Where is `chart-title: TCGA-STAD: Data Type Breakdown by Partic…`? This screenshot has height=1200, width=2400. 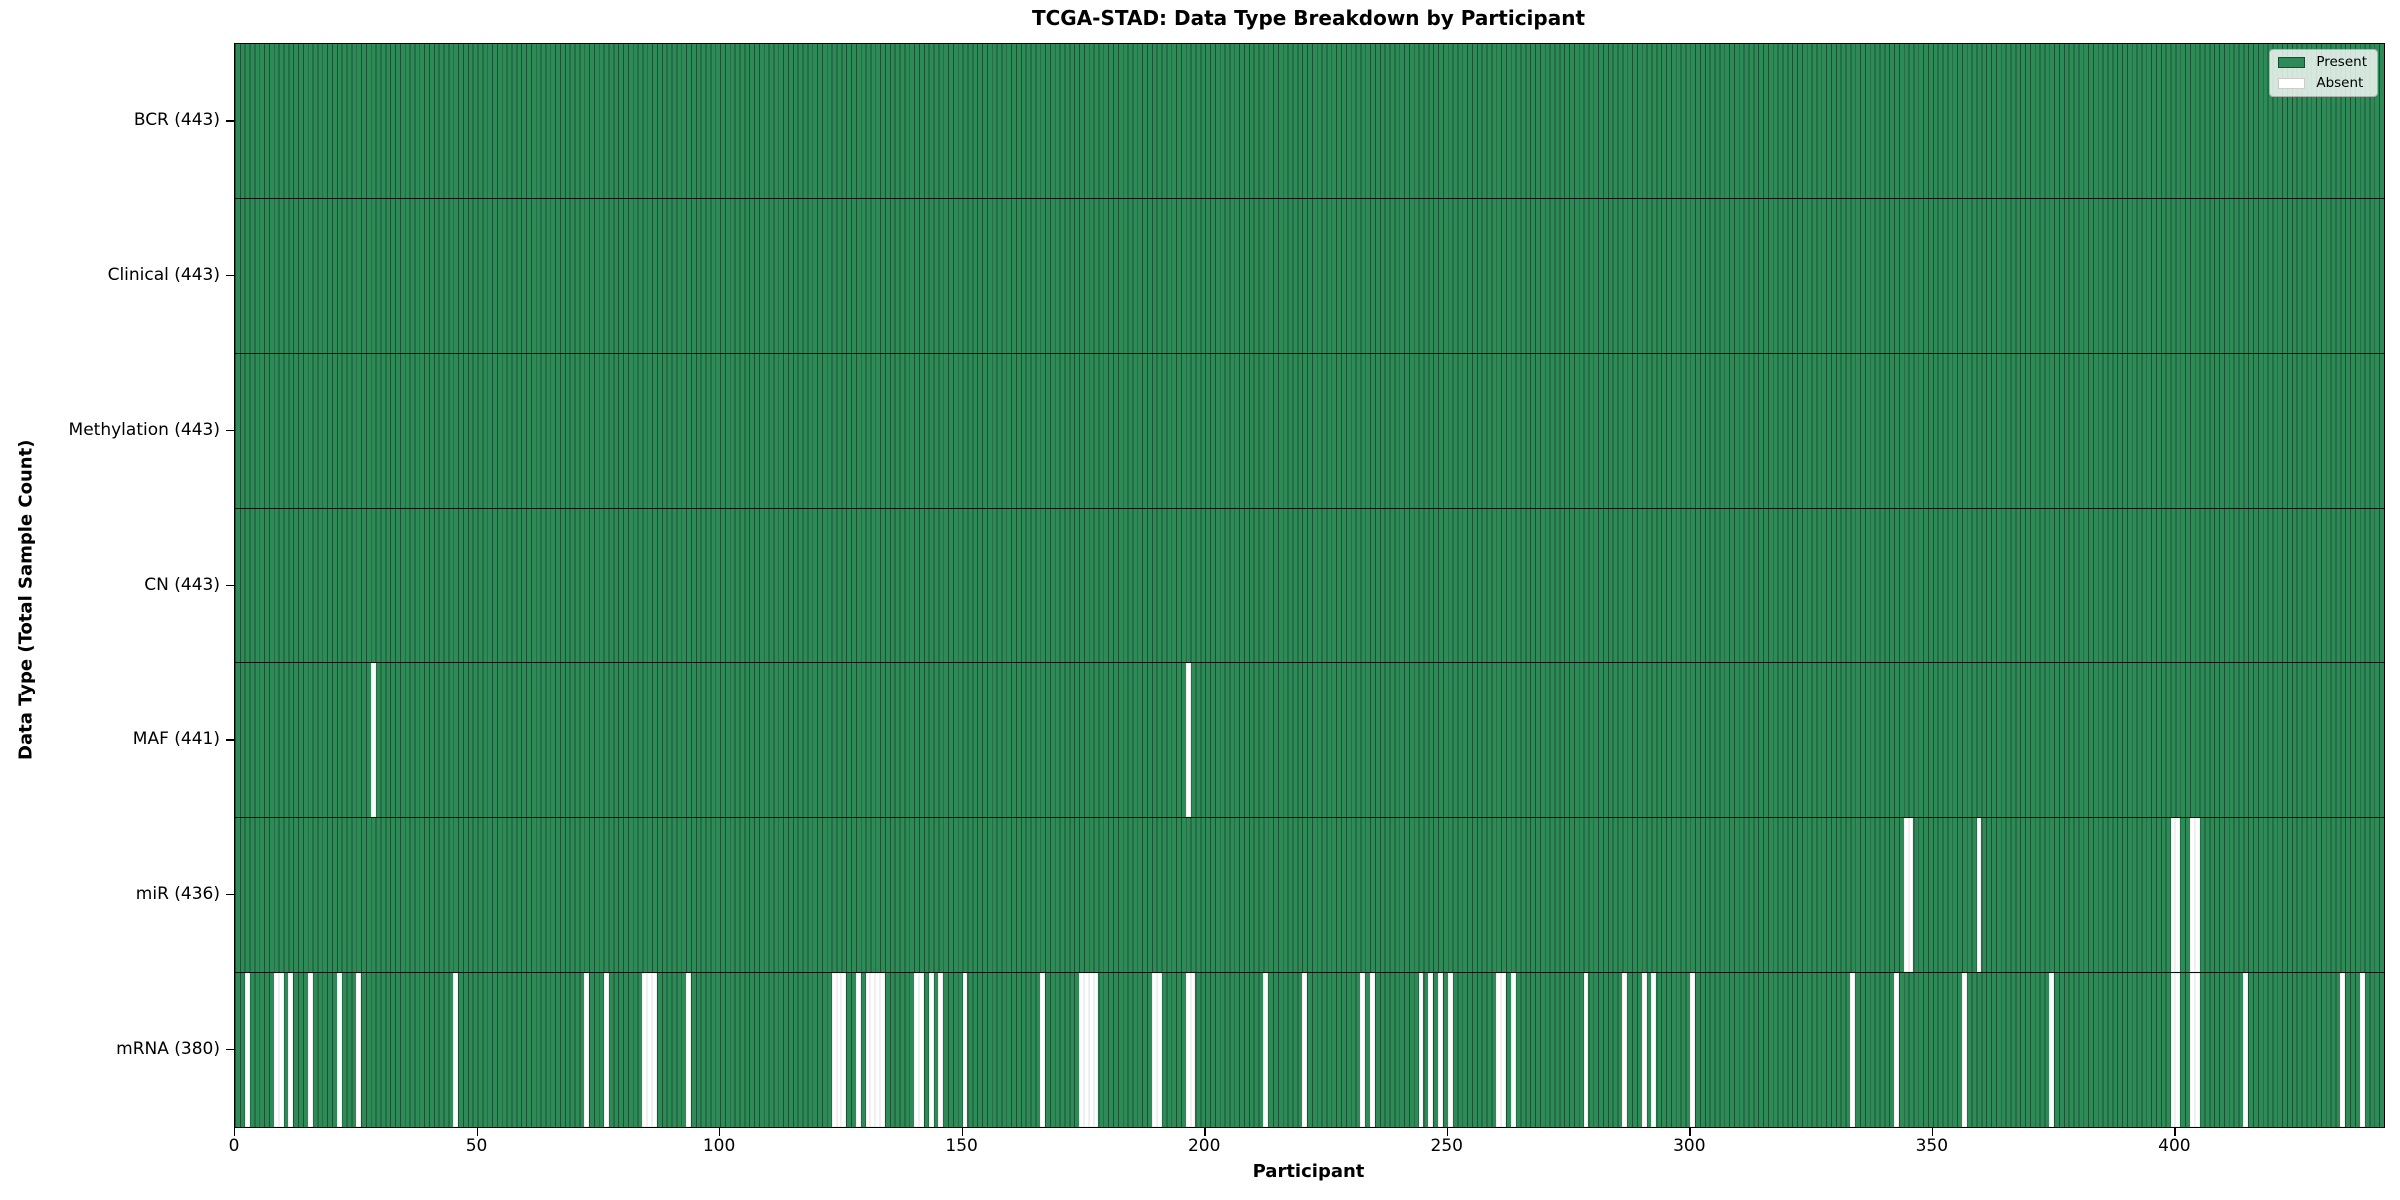
chart-title: TCGA-STAD: Data Type Breakdown by Partic… is located at coordinates (1308, 18).